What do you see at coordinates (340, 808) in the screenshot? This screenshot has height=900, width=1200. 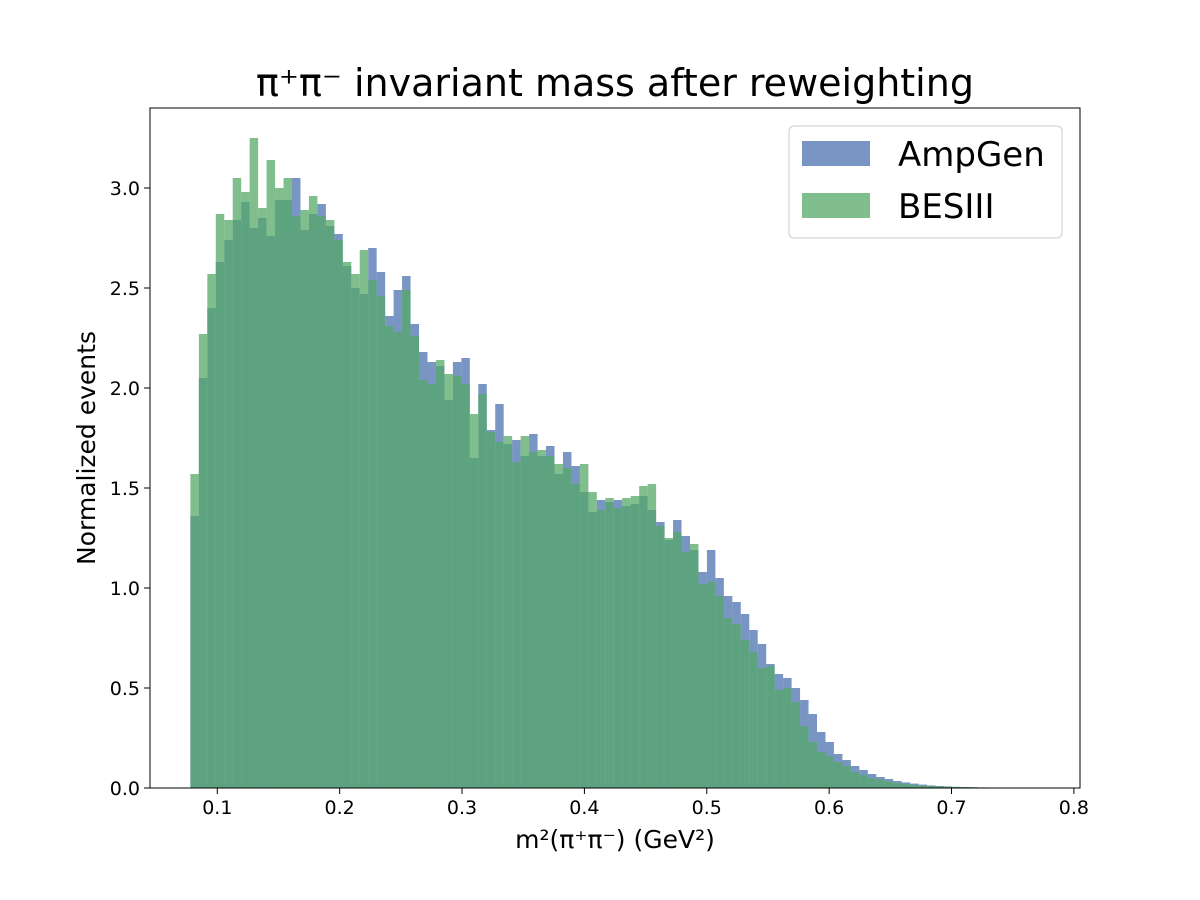 I see `x-tick-label: 0.2` at bounding box center [340, 808].